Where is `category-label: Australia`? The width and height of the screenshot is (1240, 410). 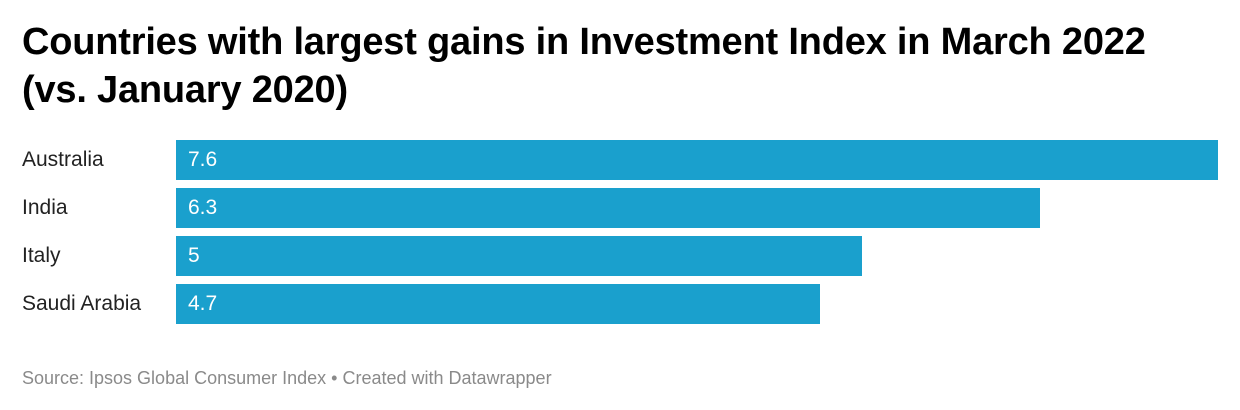 category-label: Australia is located at coordinates (63, 159).